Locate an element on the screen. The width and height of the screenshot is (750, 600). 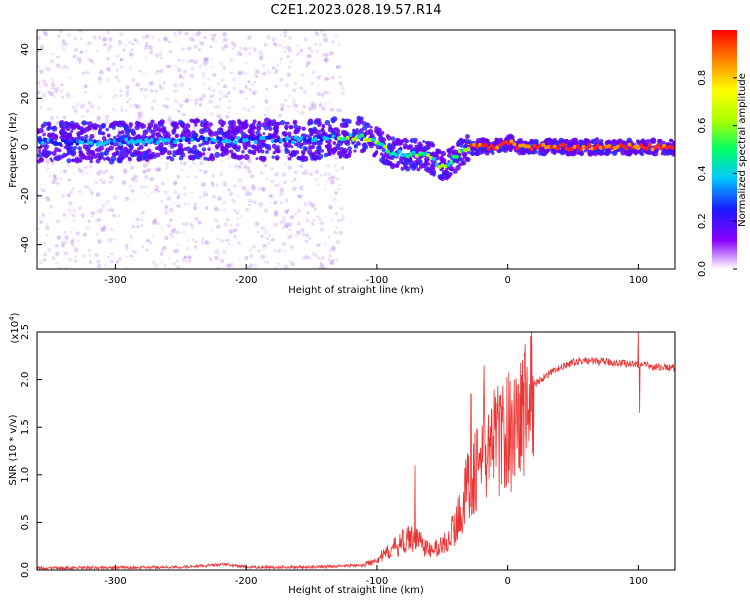
colorbar-tick-label: 0.2 is located at coordinates (702, 221).